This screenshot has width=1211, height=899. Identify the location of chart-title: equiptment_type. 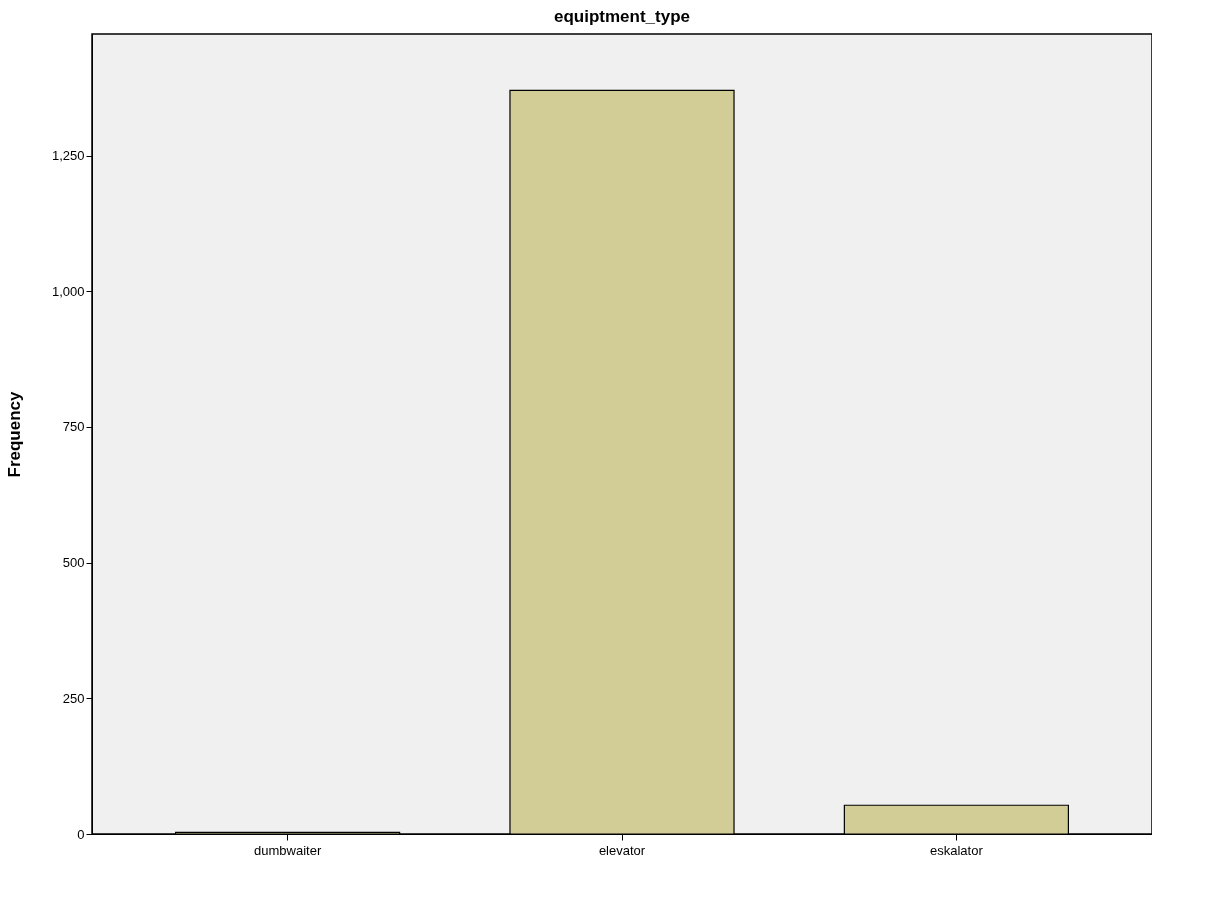
(622, 16).